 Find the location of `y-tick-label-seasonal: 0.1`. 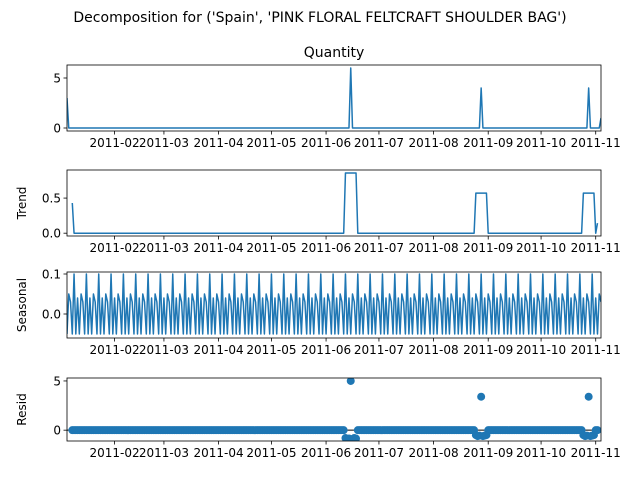

y-tick-label-seasonal: 0.1 is located at coordinates (51, 275).